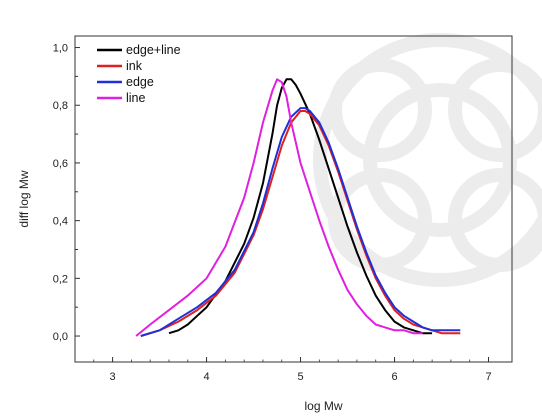 This screenshot has height=416, width=542. Describe the element at coordinates (113, 377) in the screenshot. I see `x-tick-label: 3` at that location.